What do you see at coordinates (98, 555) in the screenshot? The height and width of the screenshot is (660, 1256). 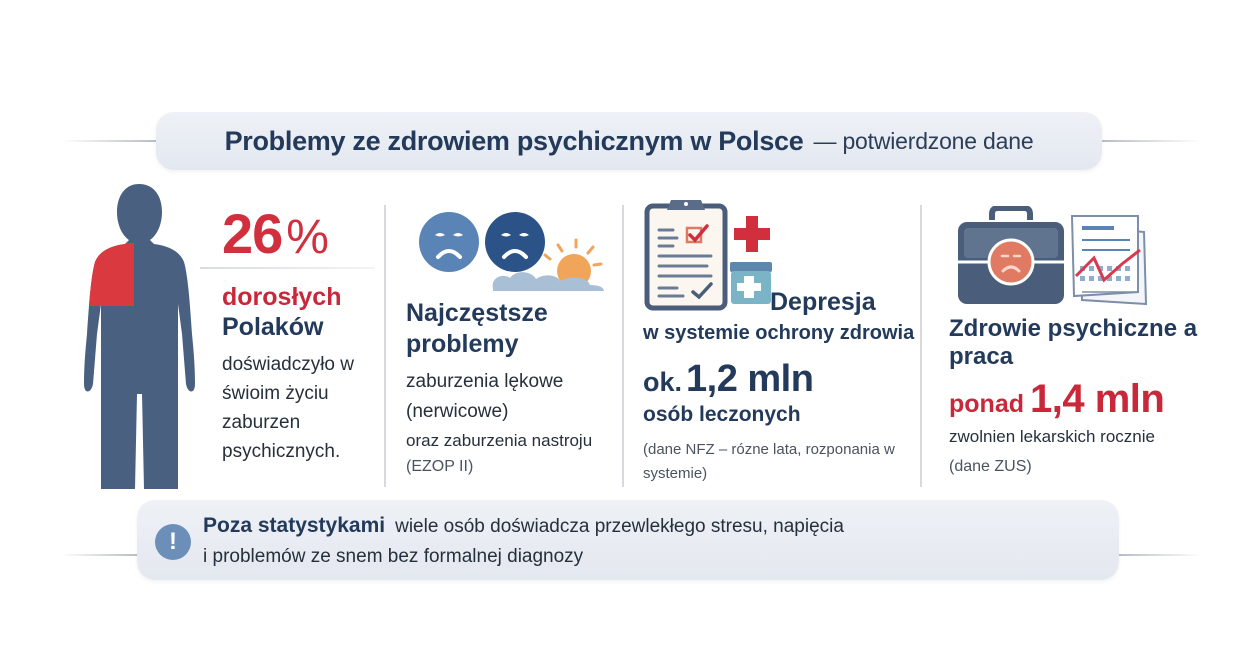 I see `footer-rule-left` at bounding box center [98, 555].